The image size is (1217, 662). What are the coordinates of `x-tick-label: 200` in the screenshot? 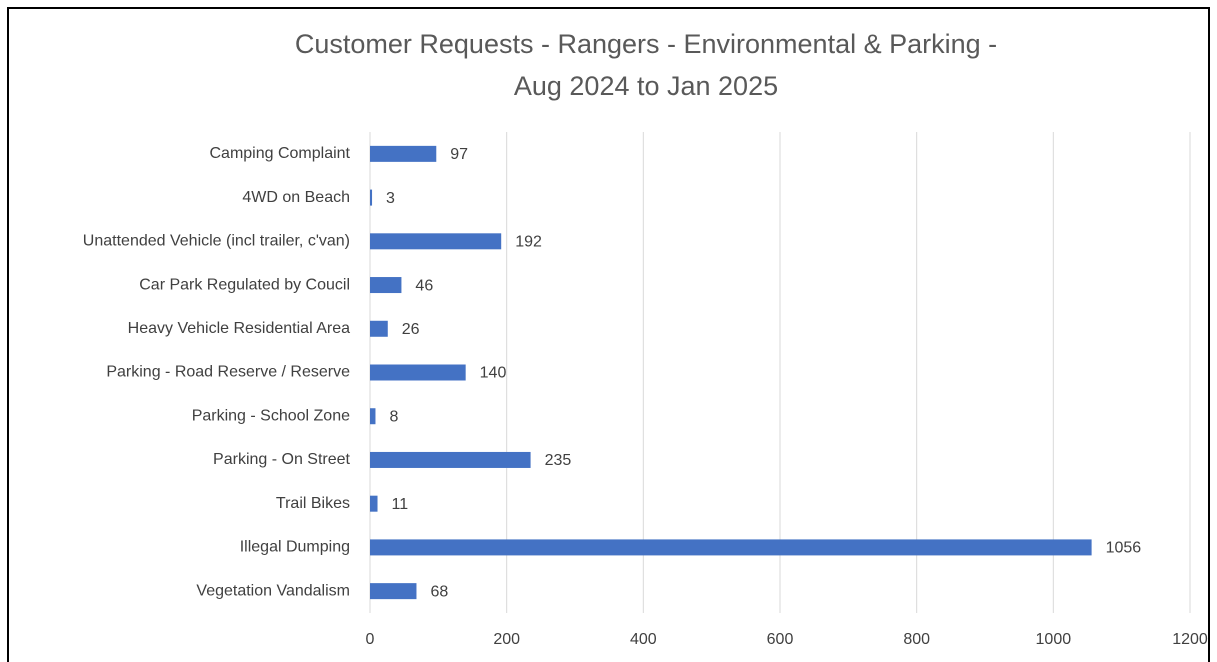 It's located at (506, 639).